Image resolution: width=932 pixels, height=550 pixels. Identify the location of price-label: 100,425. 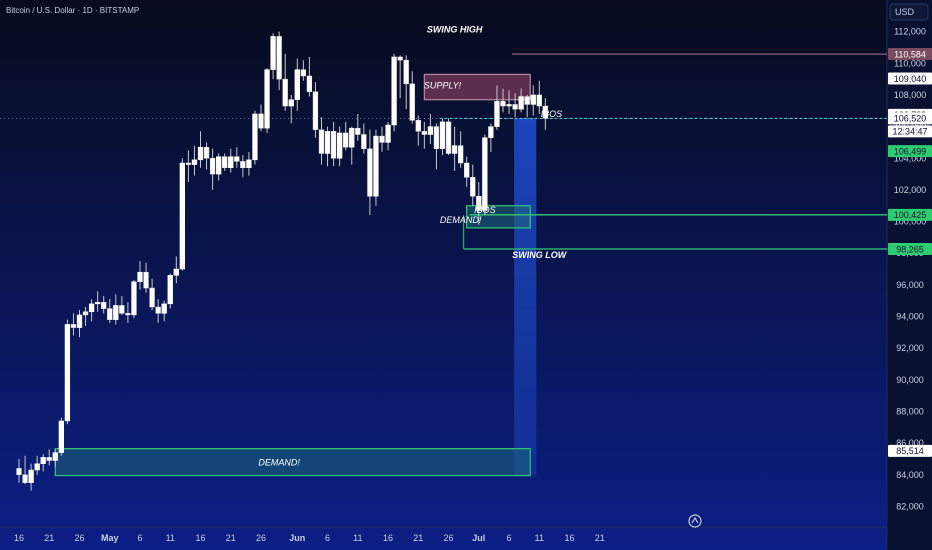
(910, 214).